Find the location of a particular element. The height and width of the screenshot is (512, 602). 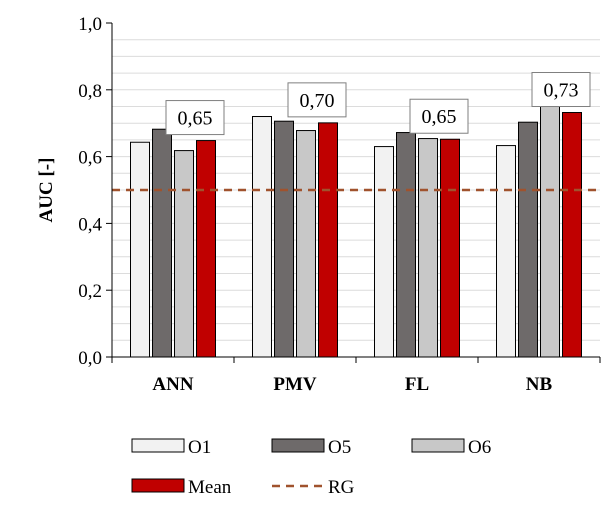

bar-o6-fl is located at coordinates (428, 248).